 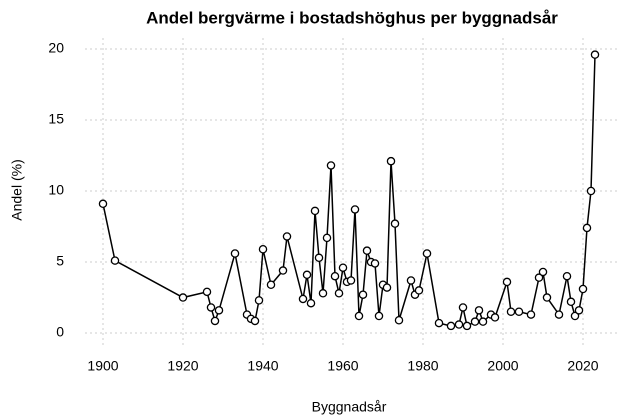 I want to click on y-tick-label: 0, so click(x=60, y=332).